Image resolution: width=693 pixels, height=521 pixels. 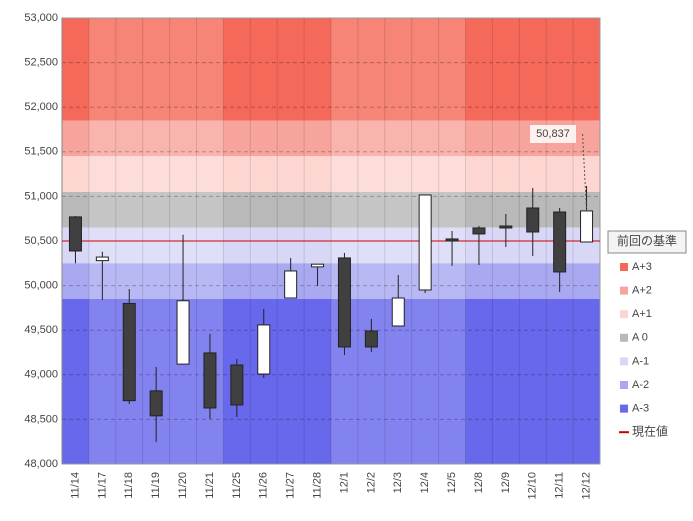 I want to click on x-tick-label: 12/3, so click(x=398, y=482).